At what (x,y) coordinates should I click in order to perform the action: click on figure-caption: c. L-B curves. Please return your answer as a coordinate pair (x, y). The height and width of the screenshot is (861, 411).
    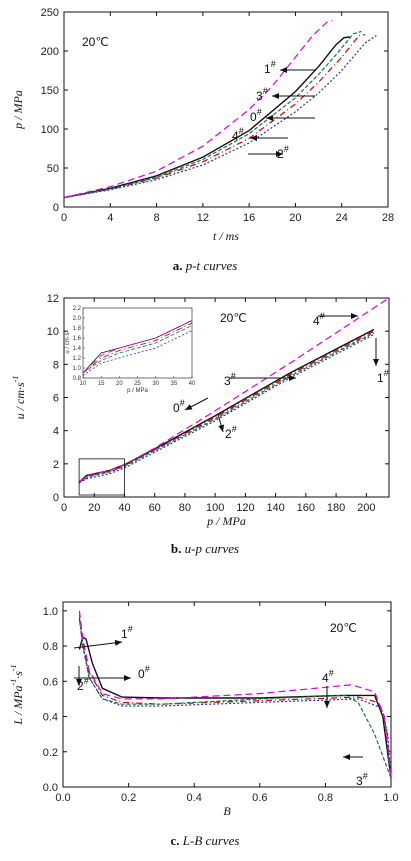
    Looking at the image, I should click on (205, 840).